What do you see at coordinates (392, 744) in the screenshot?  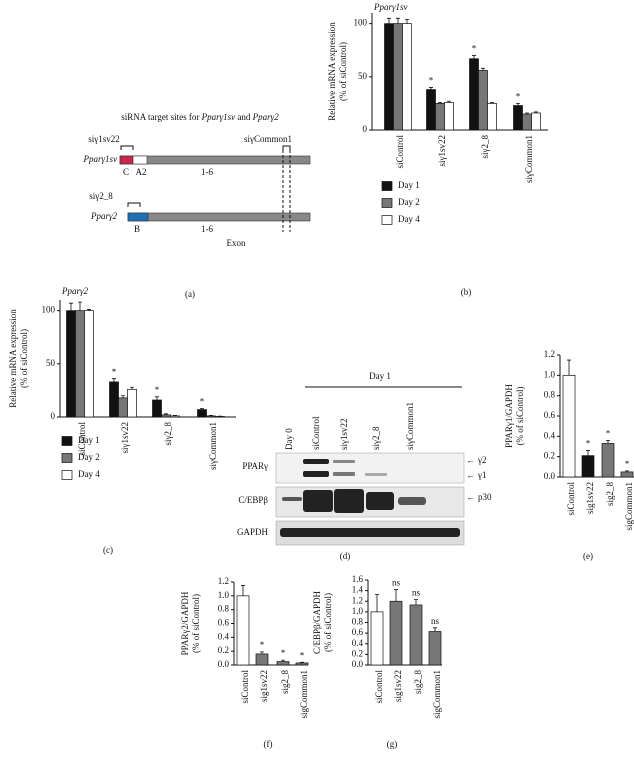 I see `panel-label: (g)` at bounding box center [392, 744].